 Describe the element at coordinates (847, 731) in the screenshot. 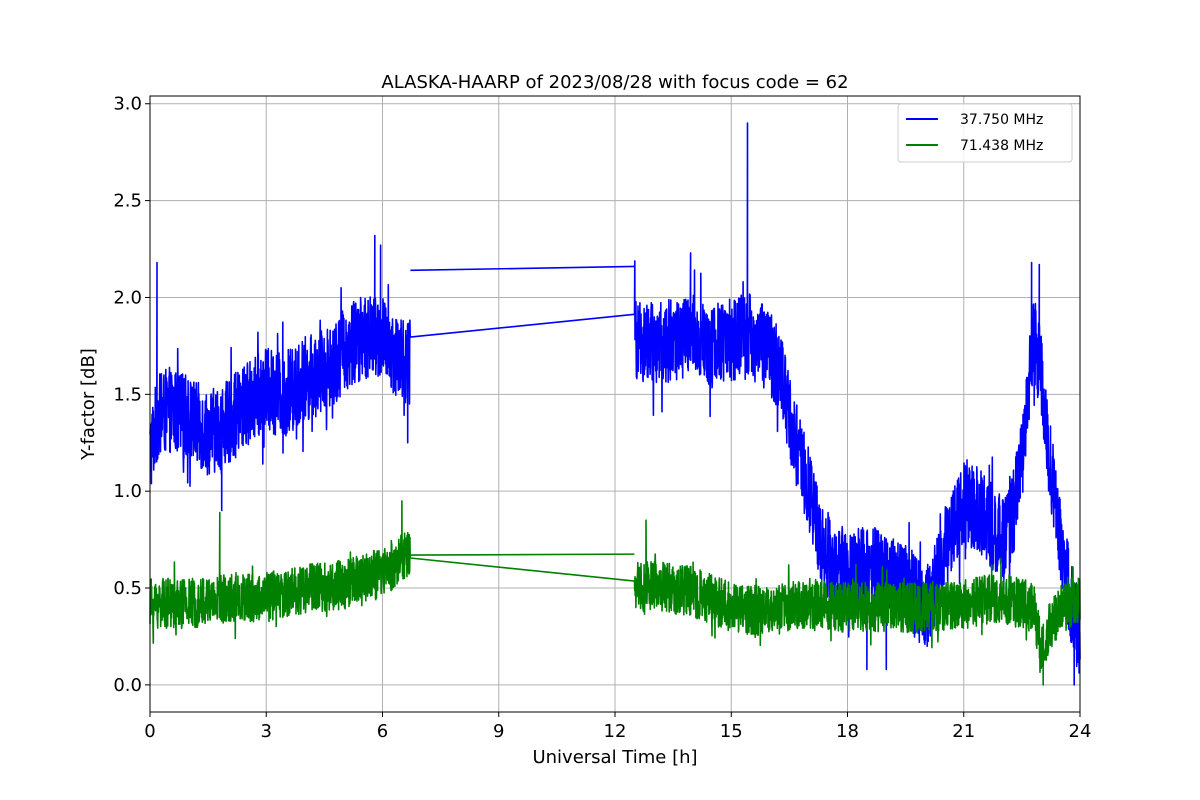

I see `x-tick-label: 18` at that location.